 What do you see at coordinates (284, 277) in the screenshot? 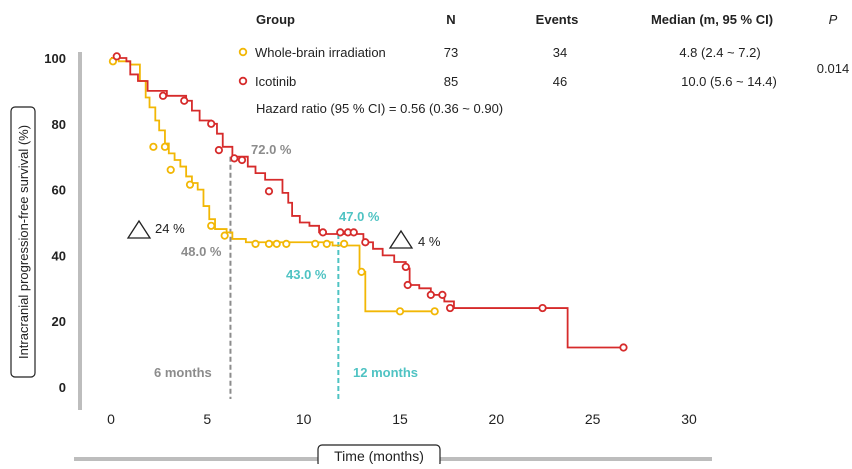
I see `reference-lines` at bounding box center [284, 277].